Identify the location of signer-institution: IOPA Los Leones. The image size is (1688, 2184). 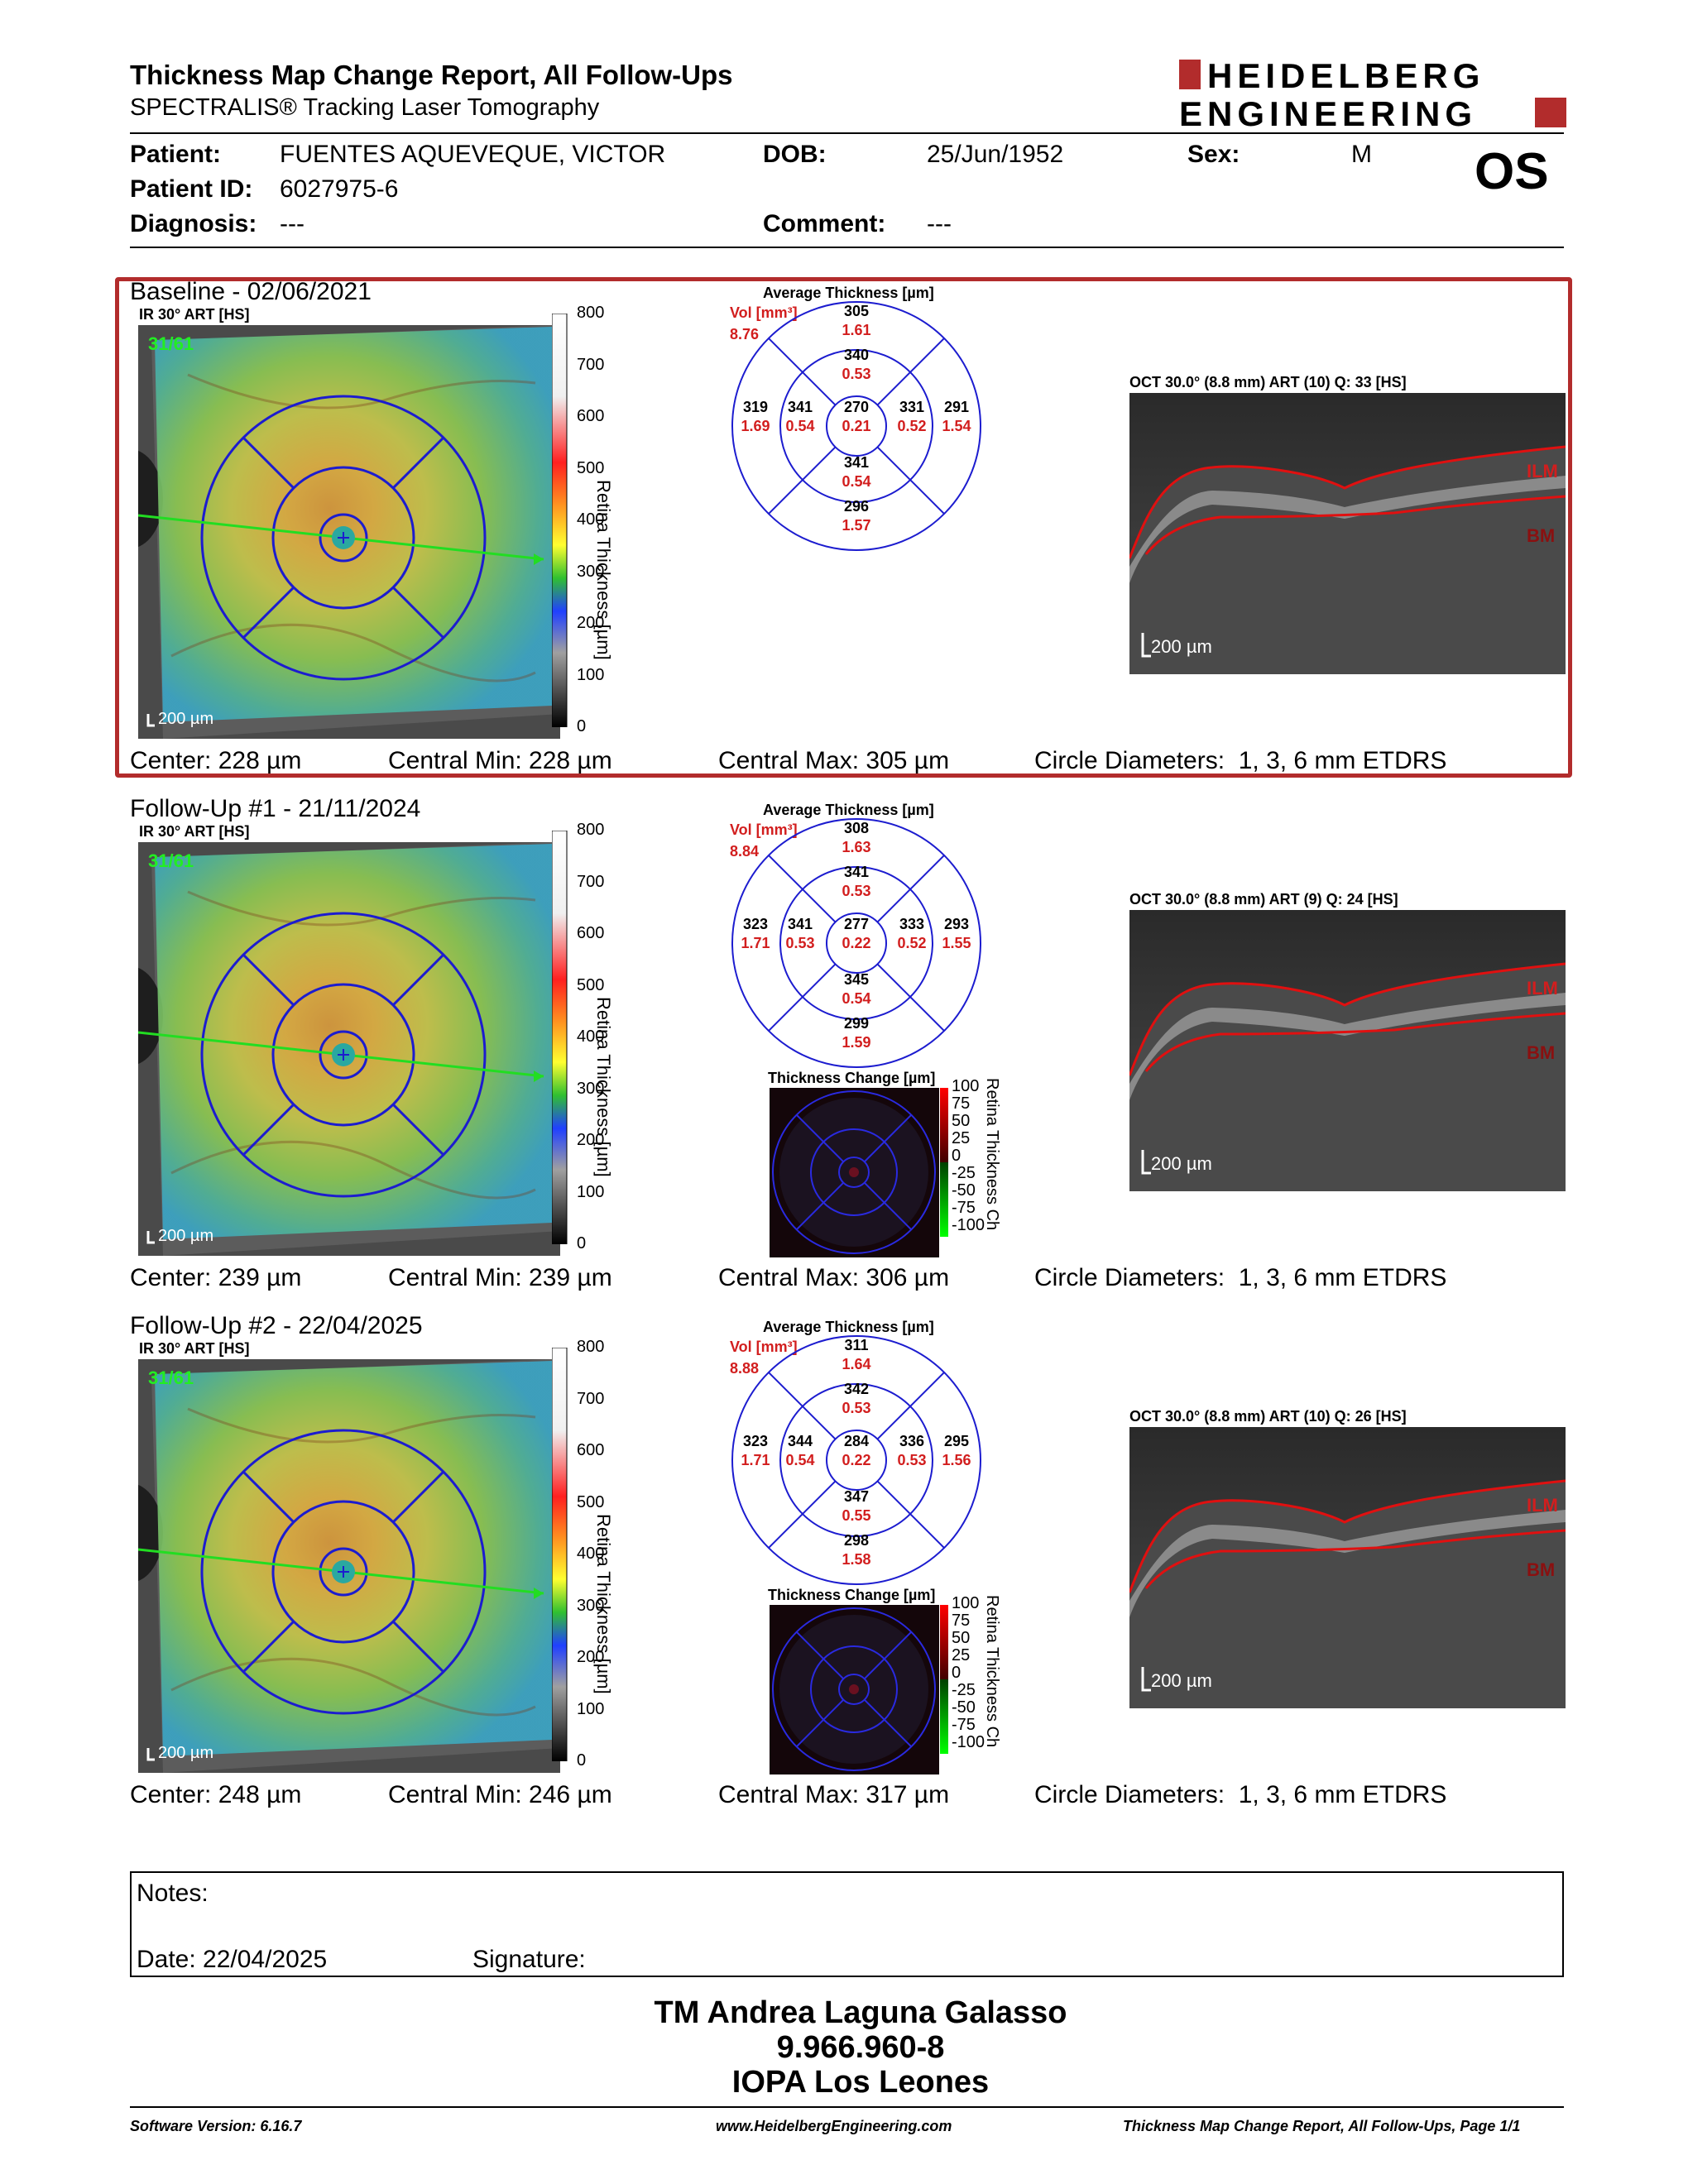
(860, 2082).